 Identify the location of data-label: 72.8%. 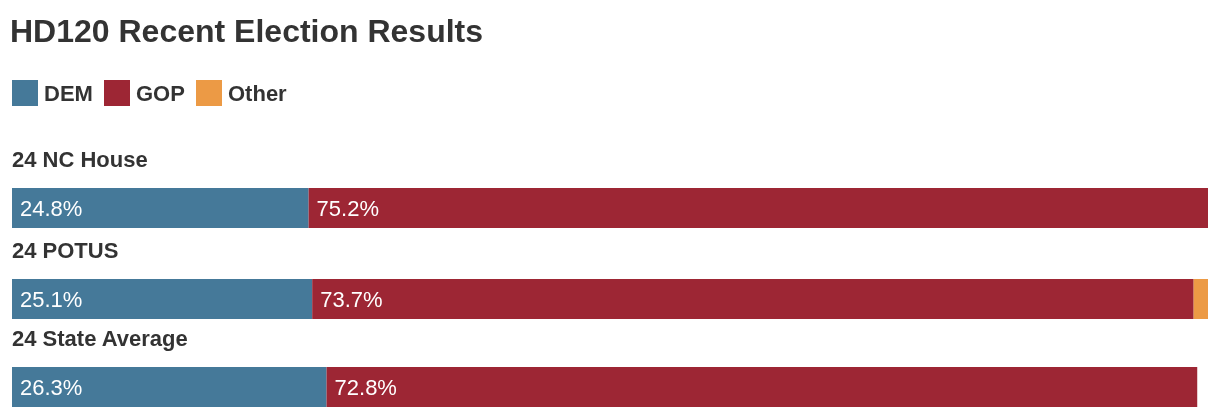
(365, 387).